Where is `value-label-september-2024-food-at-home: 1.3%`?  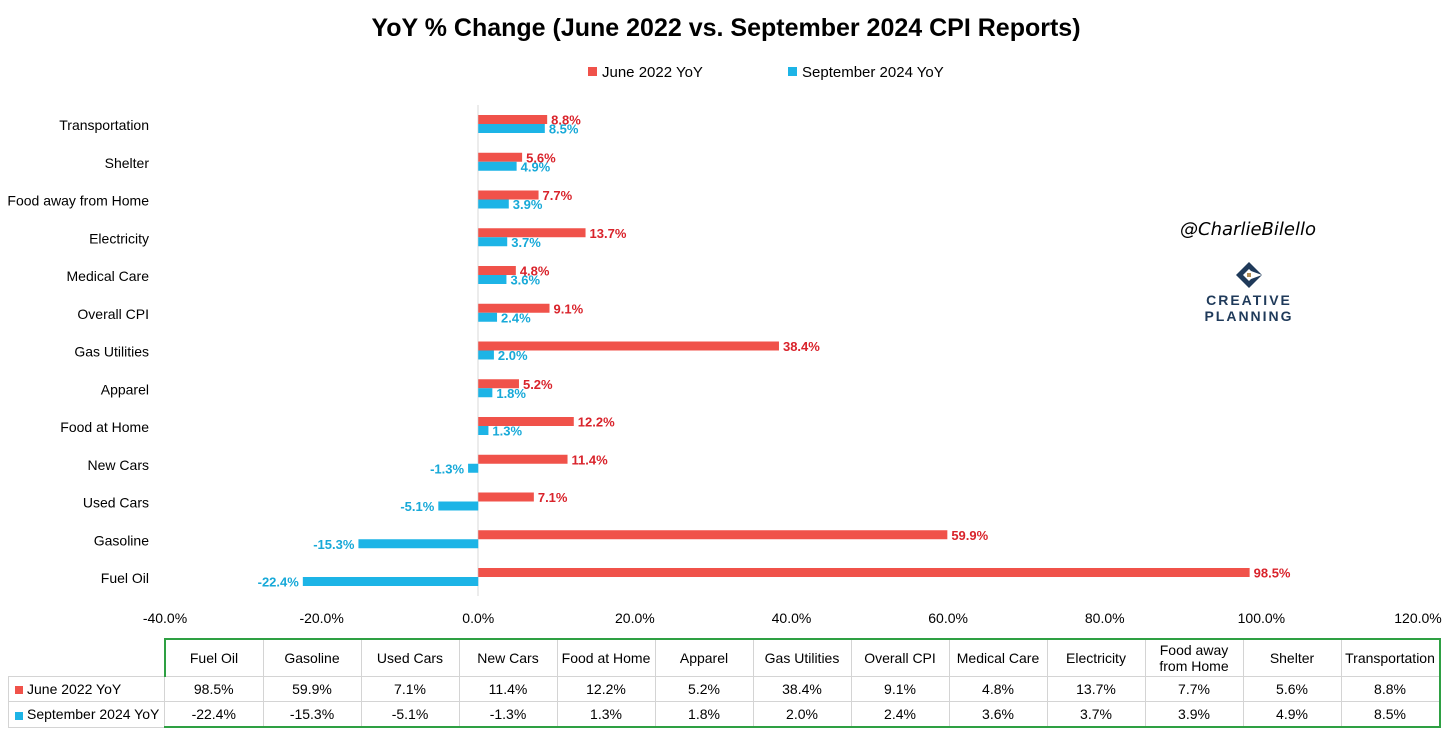
value-label-september-2024-food-at-home: 1.3% is located at coordinates (507, 431).